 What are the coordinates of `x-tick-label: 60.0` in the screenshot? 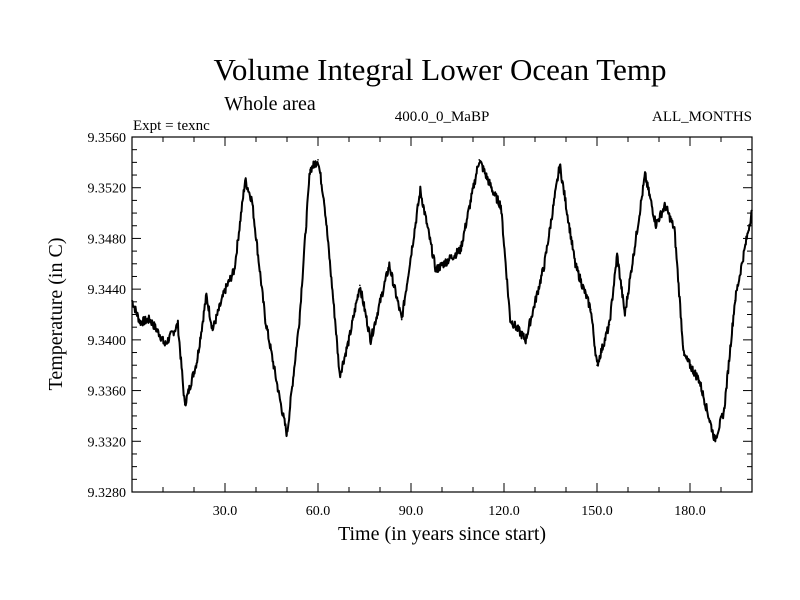 It's located at (318, 511).